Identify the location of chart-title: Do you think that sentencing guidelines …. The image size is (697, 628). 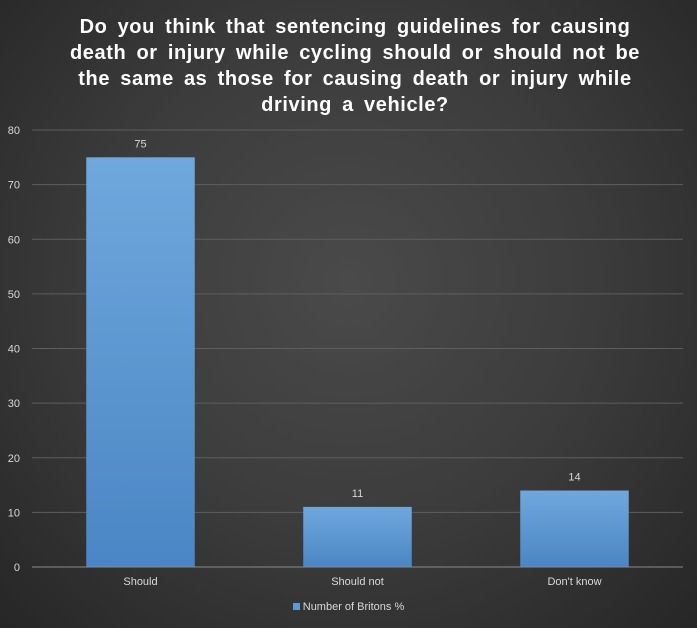
(355, 66).